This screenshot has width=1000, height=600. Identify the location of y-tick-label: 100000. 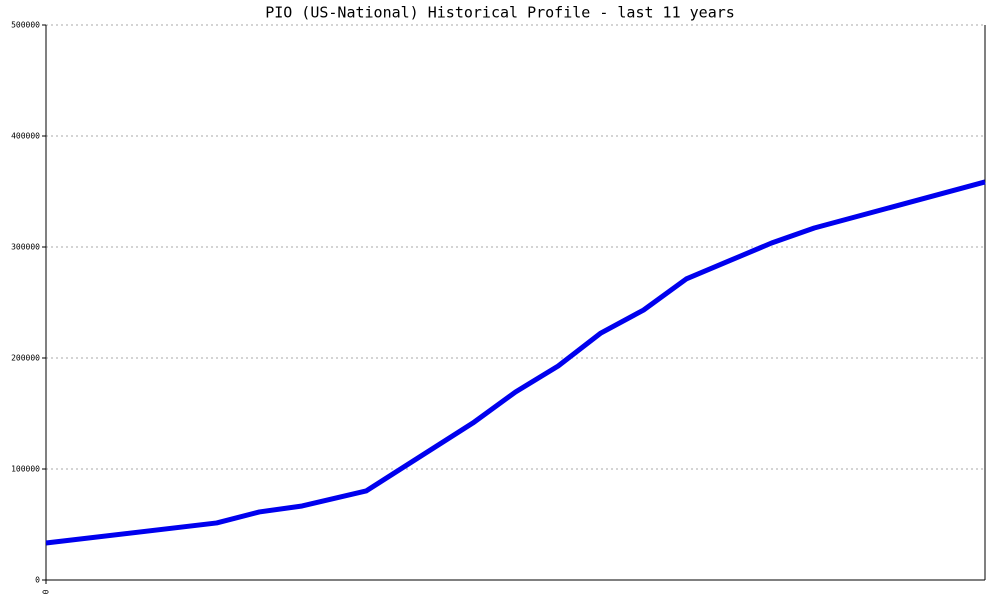
(25, 469).